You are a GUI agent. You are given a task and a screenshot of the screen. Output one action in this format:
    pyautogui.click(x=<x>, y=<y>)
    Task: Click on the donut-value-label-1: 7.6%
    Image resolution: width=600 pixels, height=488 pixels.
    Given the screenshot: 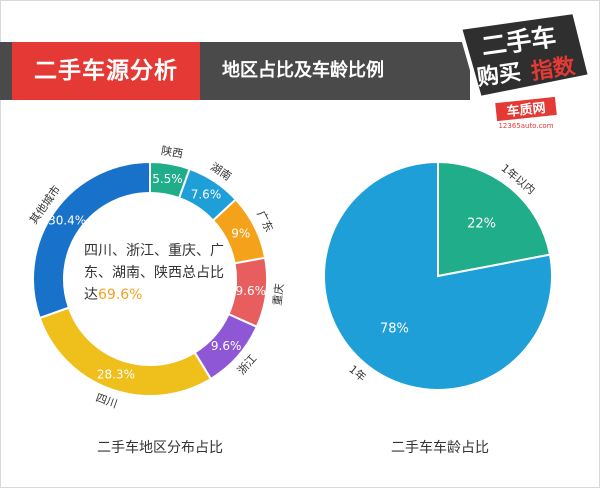 What is the action you would take?
    pyautogui.click(x=206, y=194)
    